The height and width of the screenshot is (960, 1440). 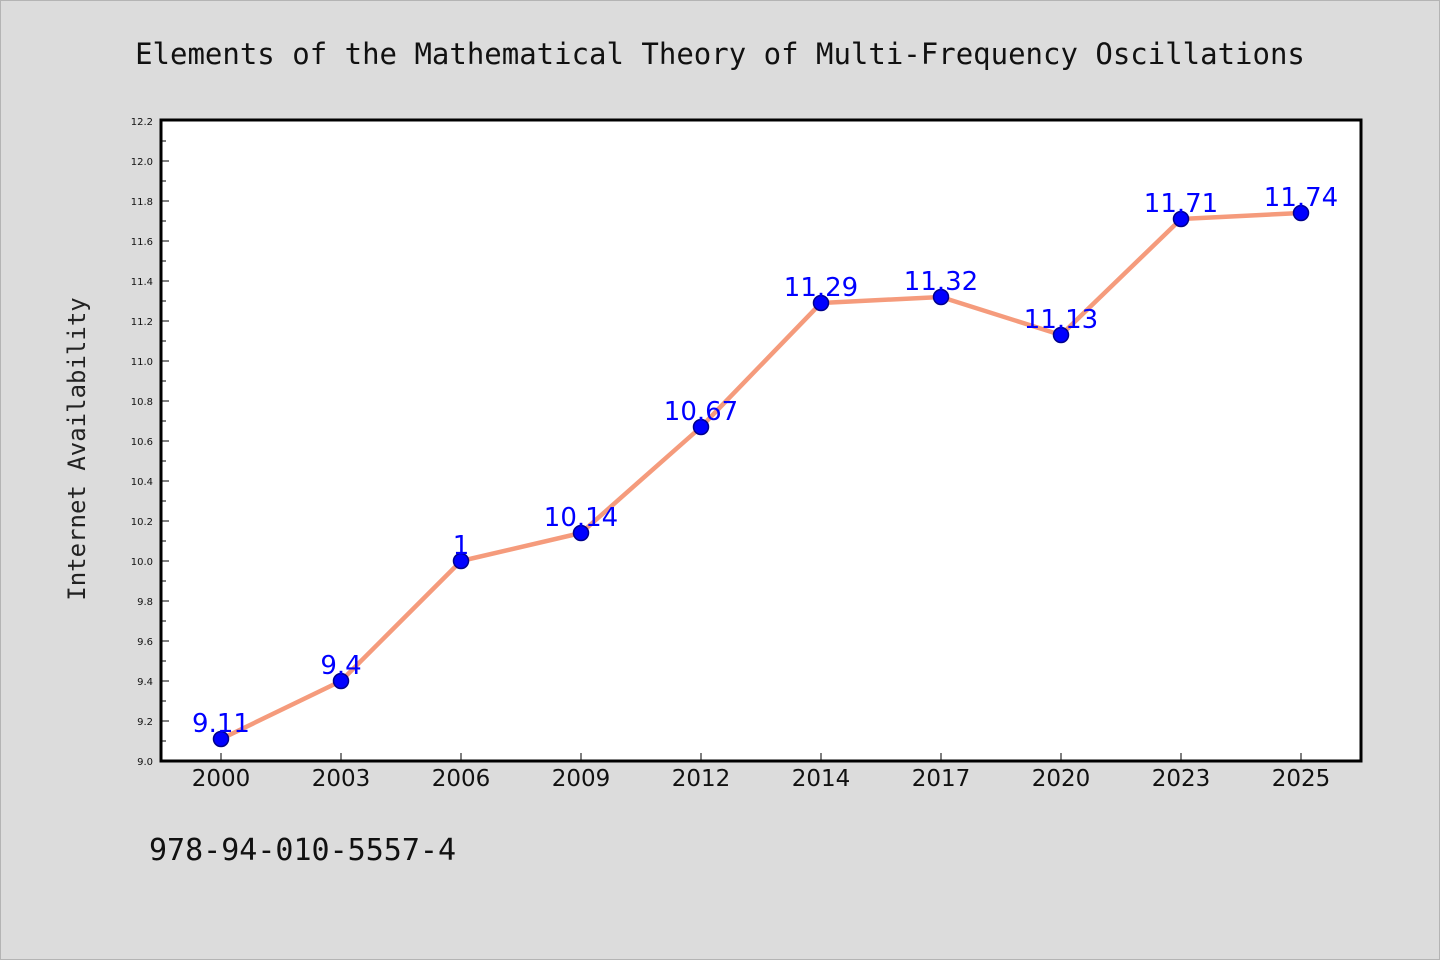 What do you see at coordinates (1061, 779) in the screenshot?
I see `xtick-label: 2020` at bounding box center [1061, 779].